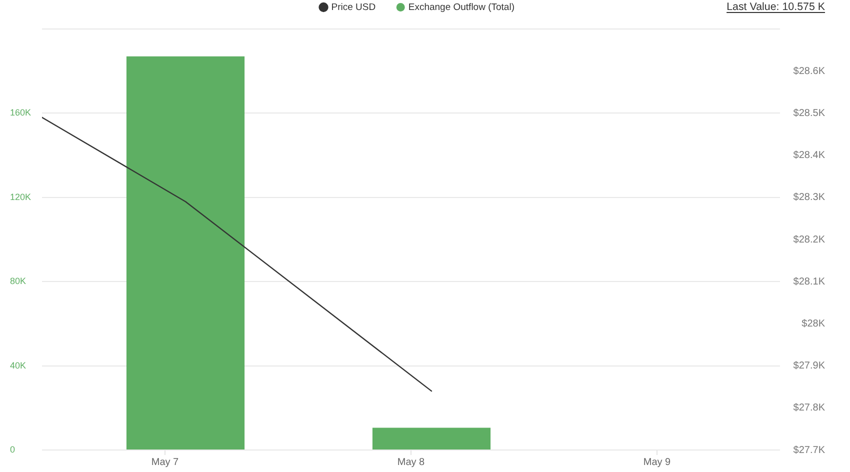  Describe the element at coordinates (165, 462) in the screenshot. I see `x-tick-label: May 7` at that location.